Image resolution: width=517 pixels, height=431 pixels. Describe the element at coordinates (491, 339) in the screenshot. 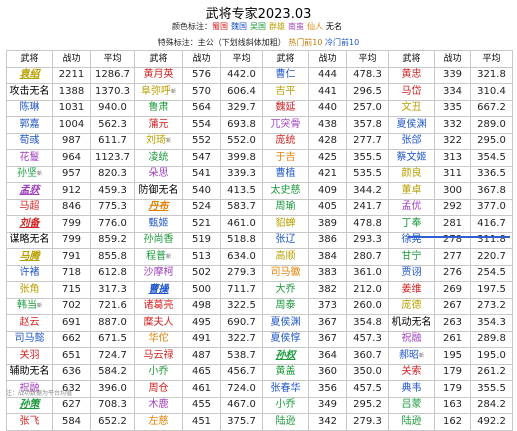

I see `average-value: 289.8` at that location.